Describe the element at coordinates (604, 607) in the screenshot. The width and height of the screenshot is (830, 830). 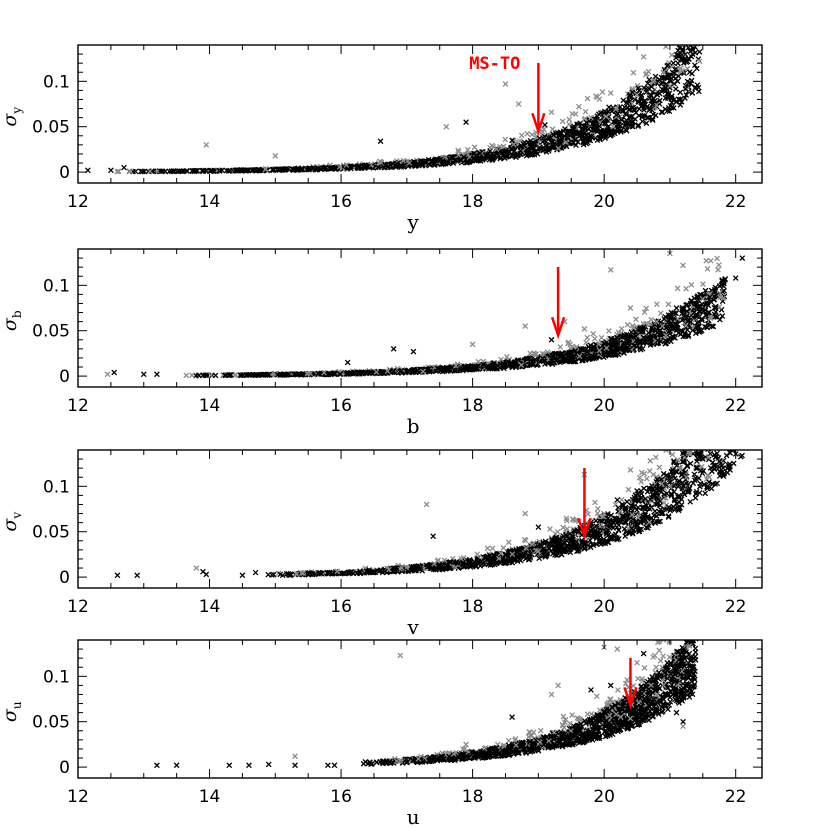
I see `x-tick-label: 20` at that location.